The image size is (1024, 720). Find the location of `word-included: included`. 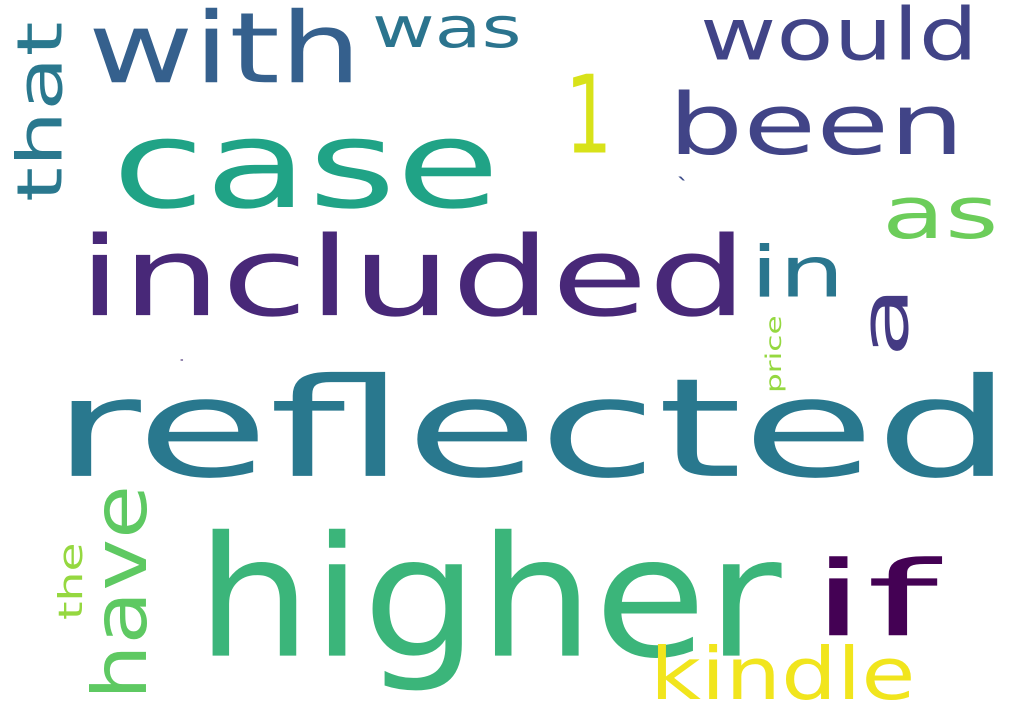

word-included: included is located at coordinates (413, 277).